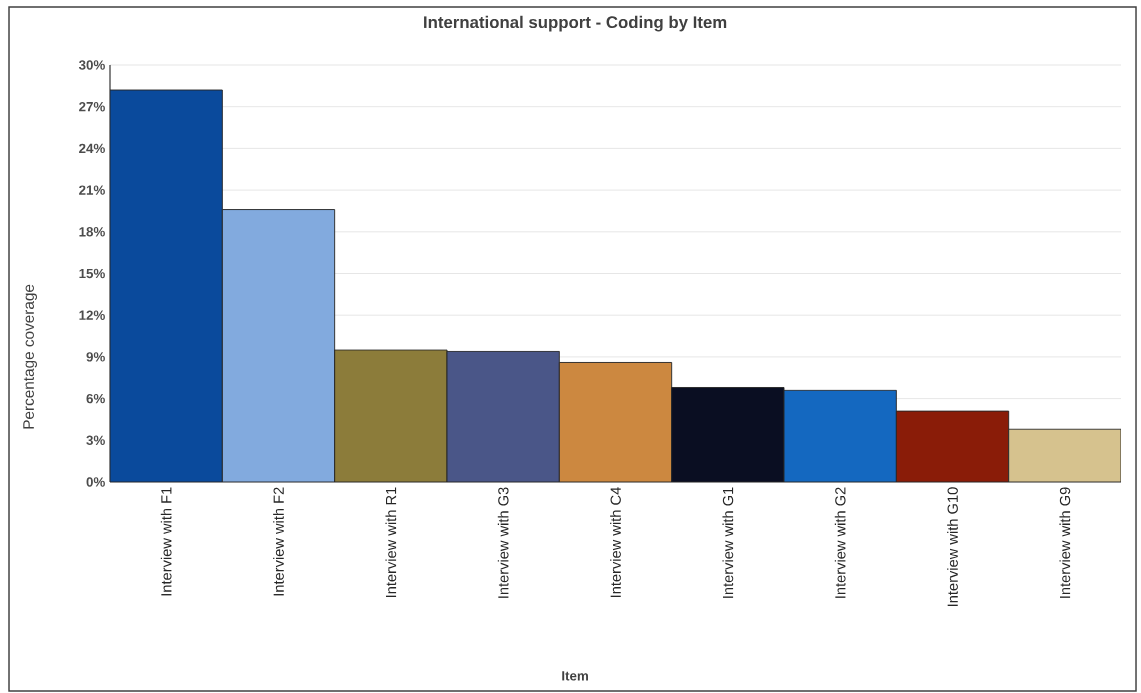 This screenshot has width=1141, height=693. I want to click on y-tick-label: 18%, so click(92, 232).